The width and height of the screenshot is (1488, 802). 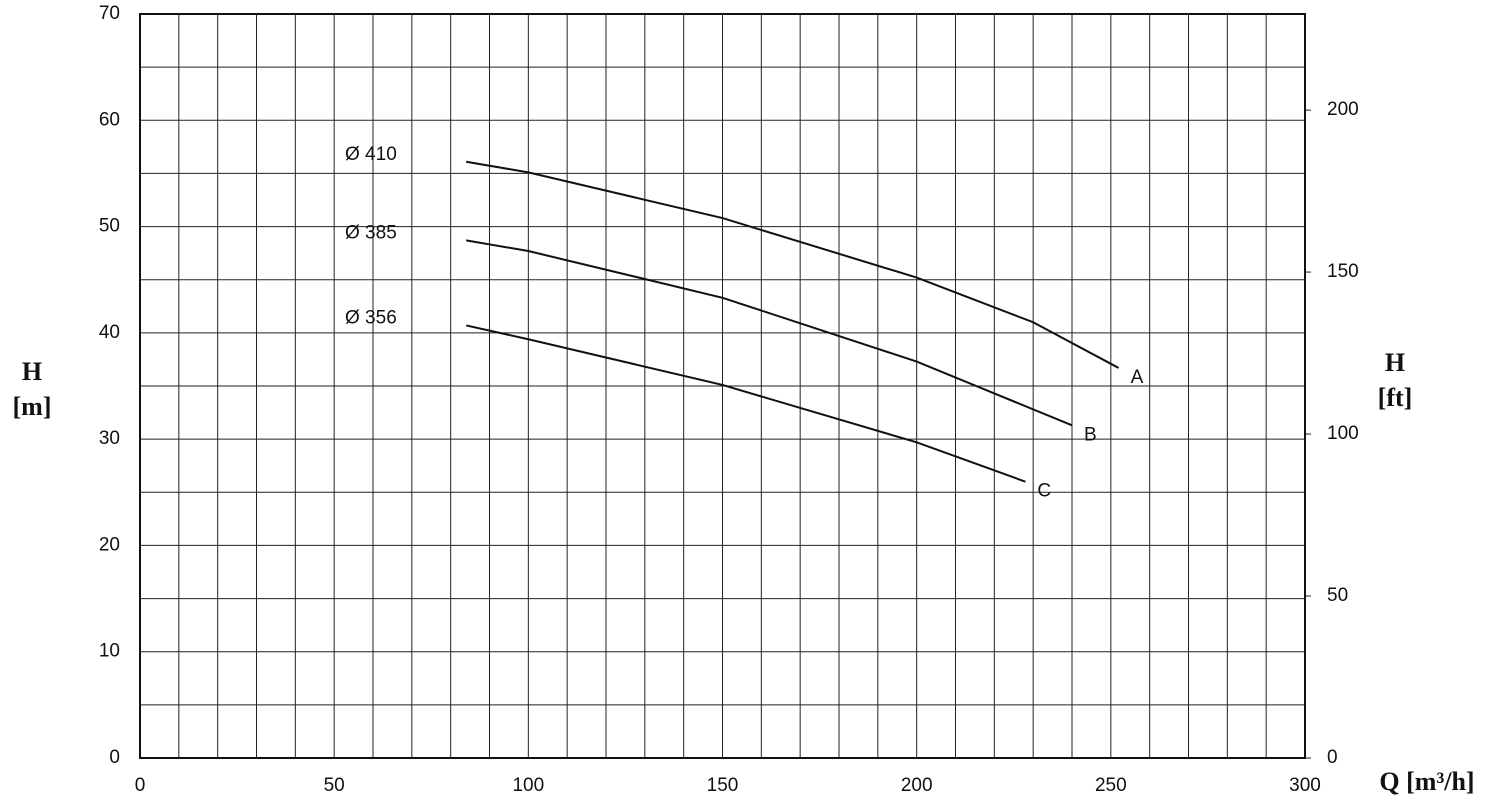 I want to click on y2-tick-label: 200, so click(x=1343, y=109).